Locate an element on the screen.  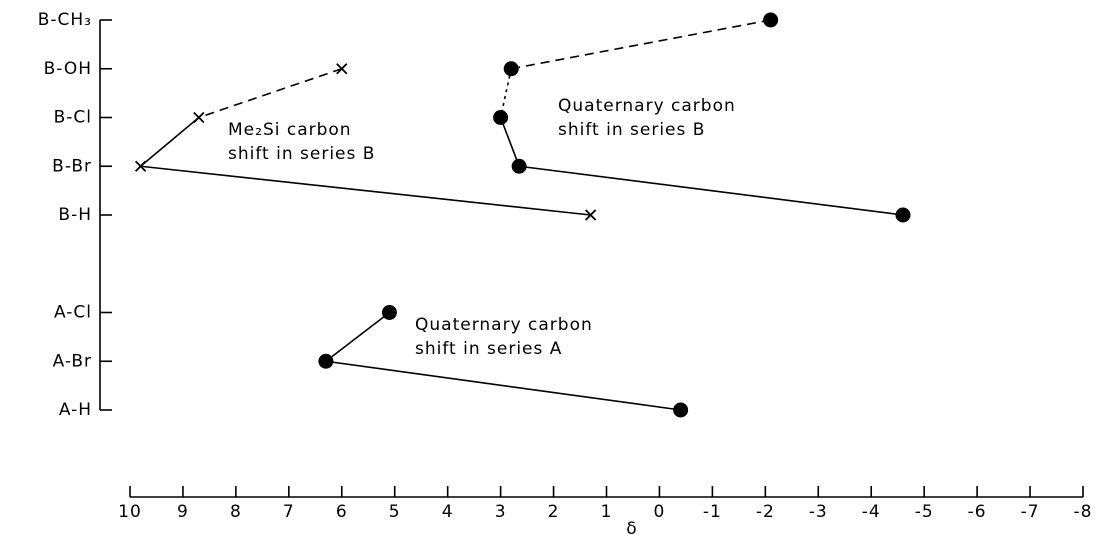
x-tick-label: 6 is located at coordinates (342, 512).